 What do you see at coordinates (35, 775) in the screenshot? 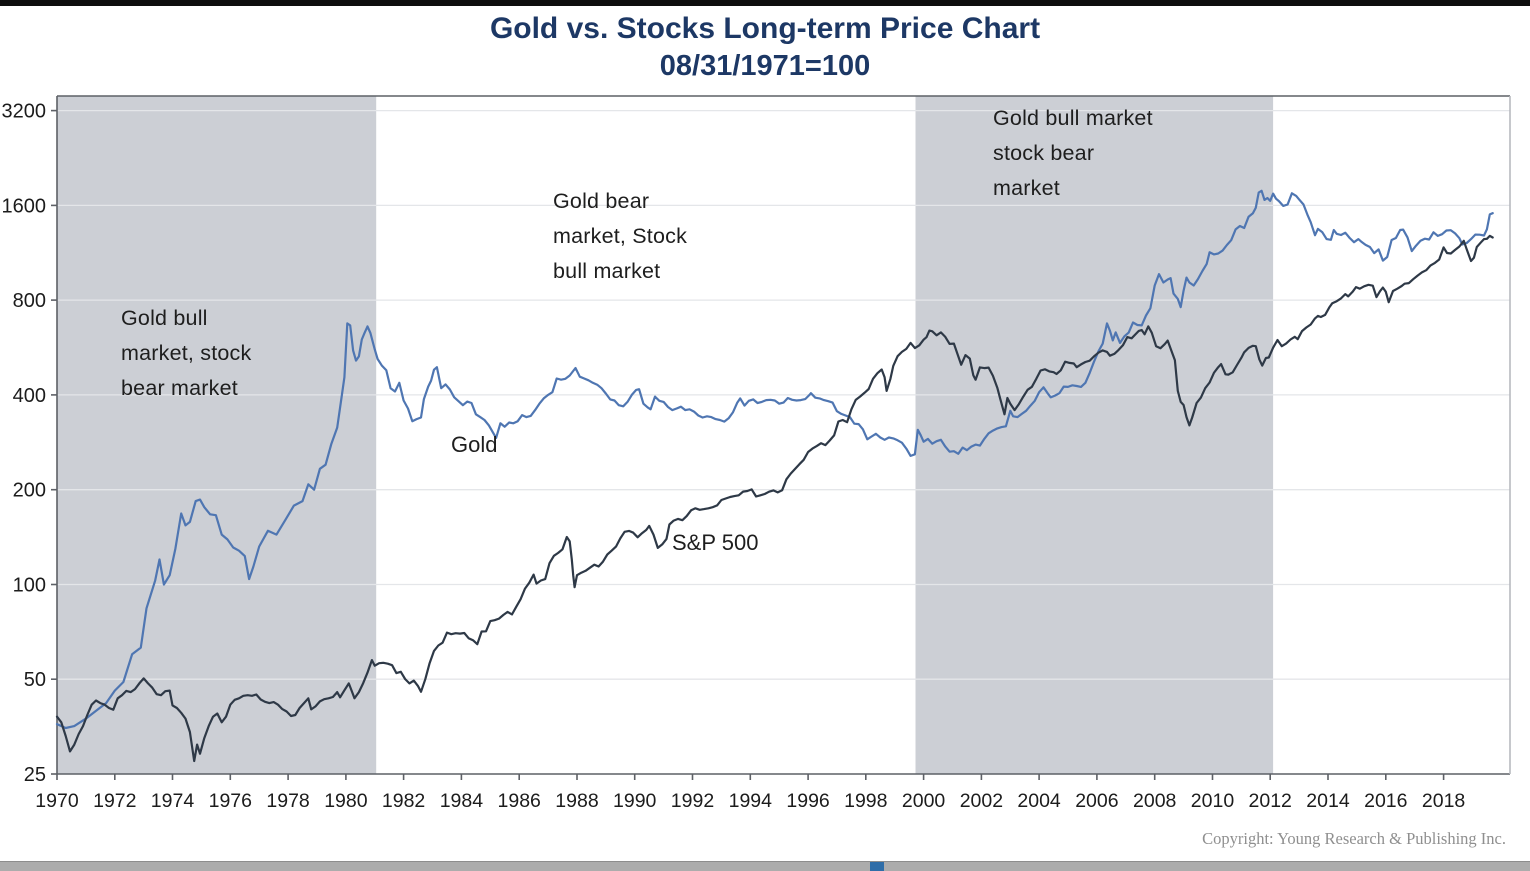
I see `y-tick-label-25: 25` at bounding box center [35, 775].